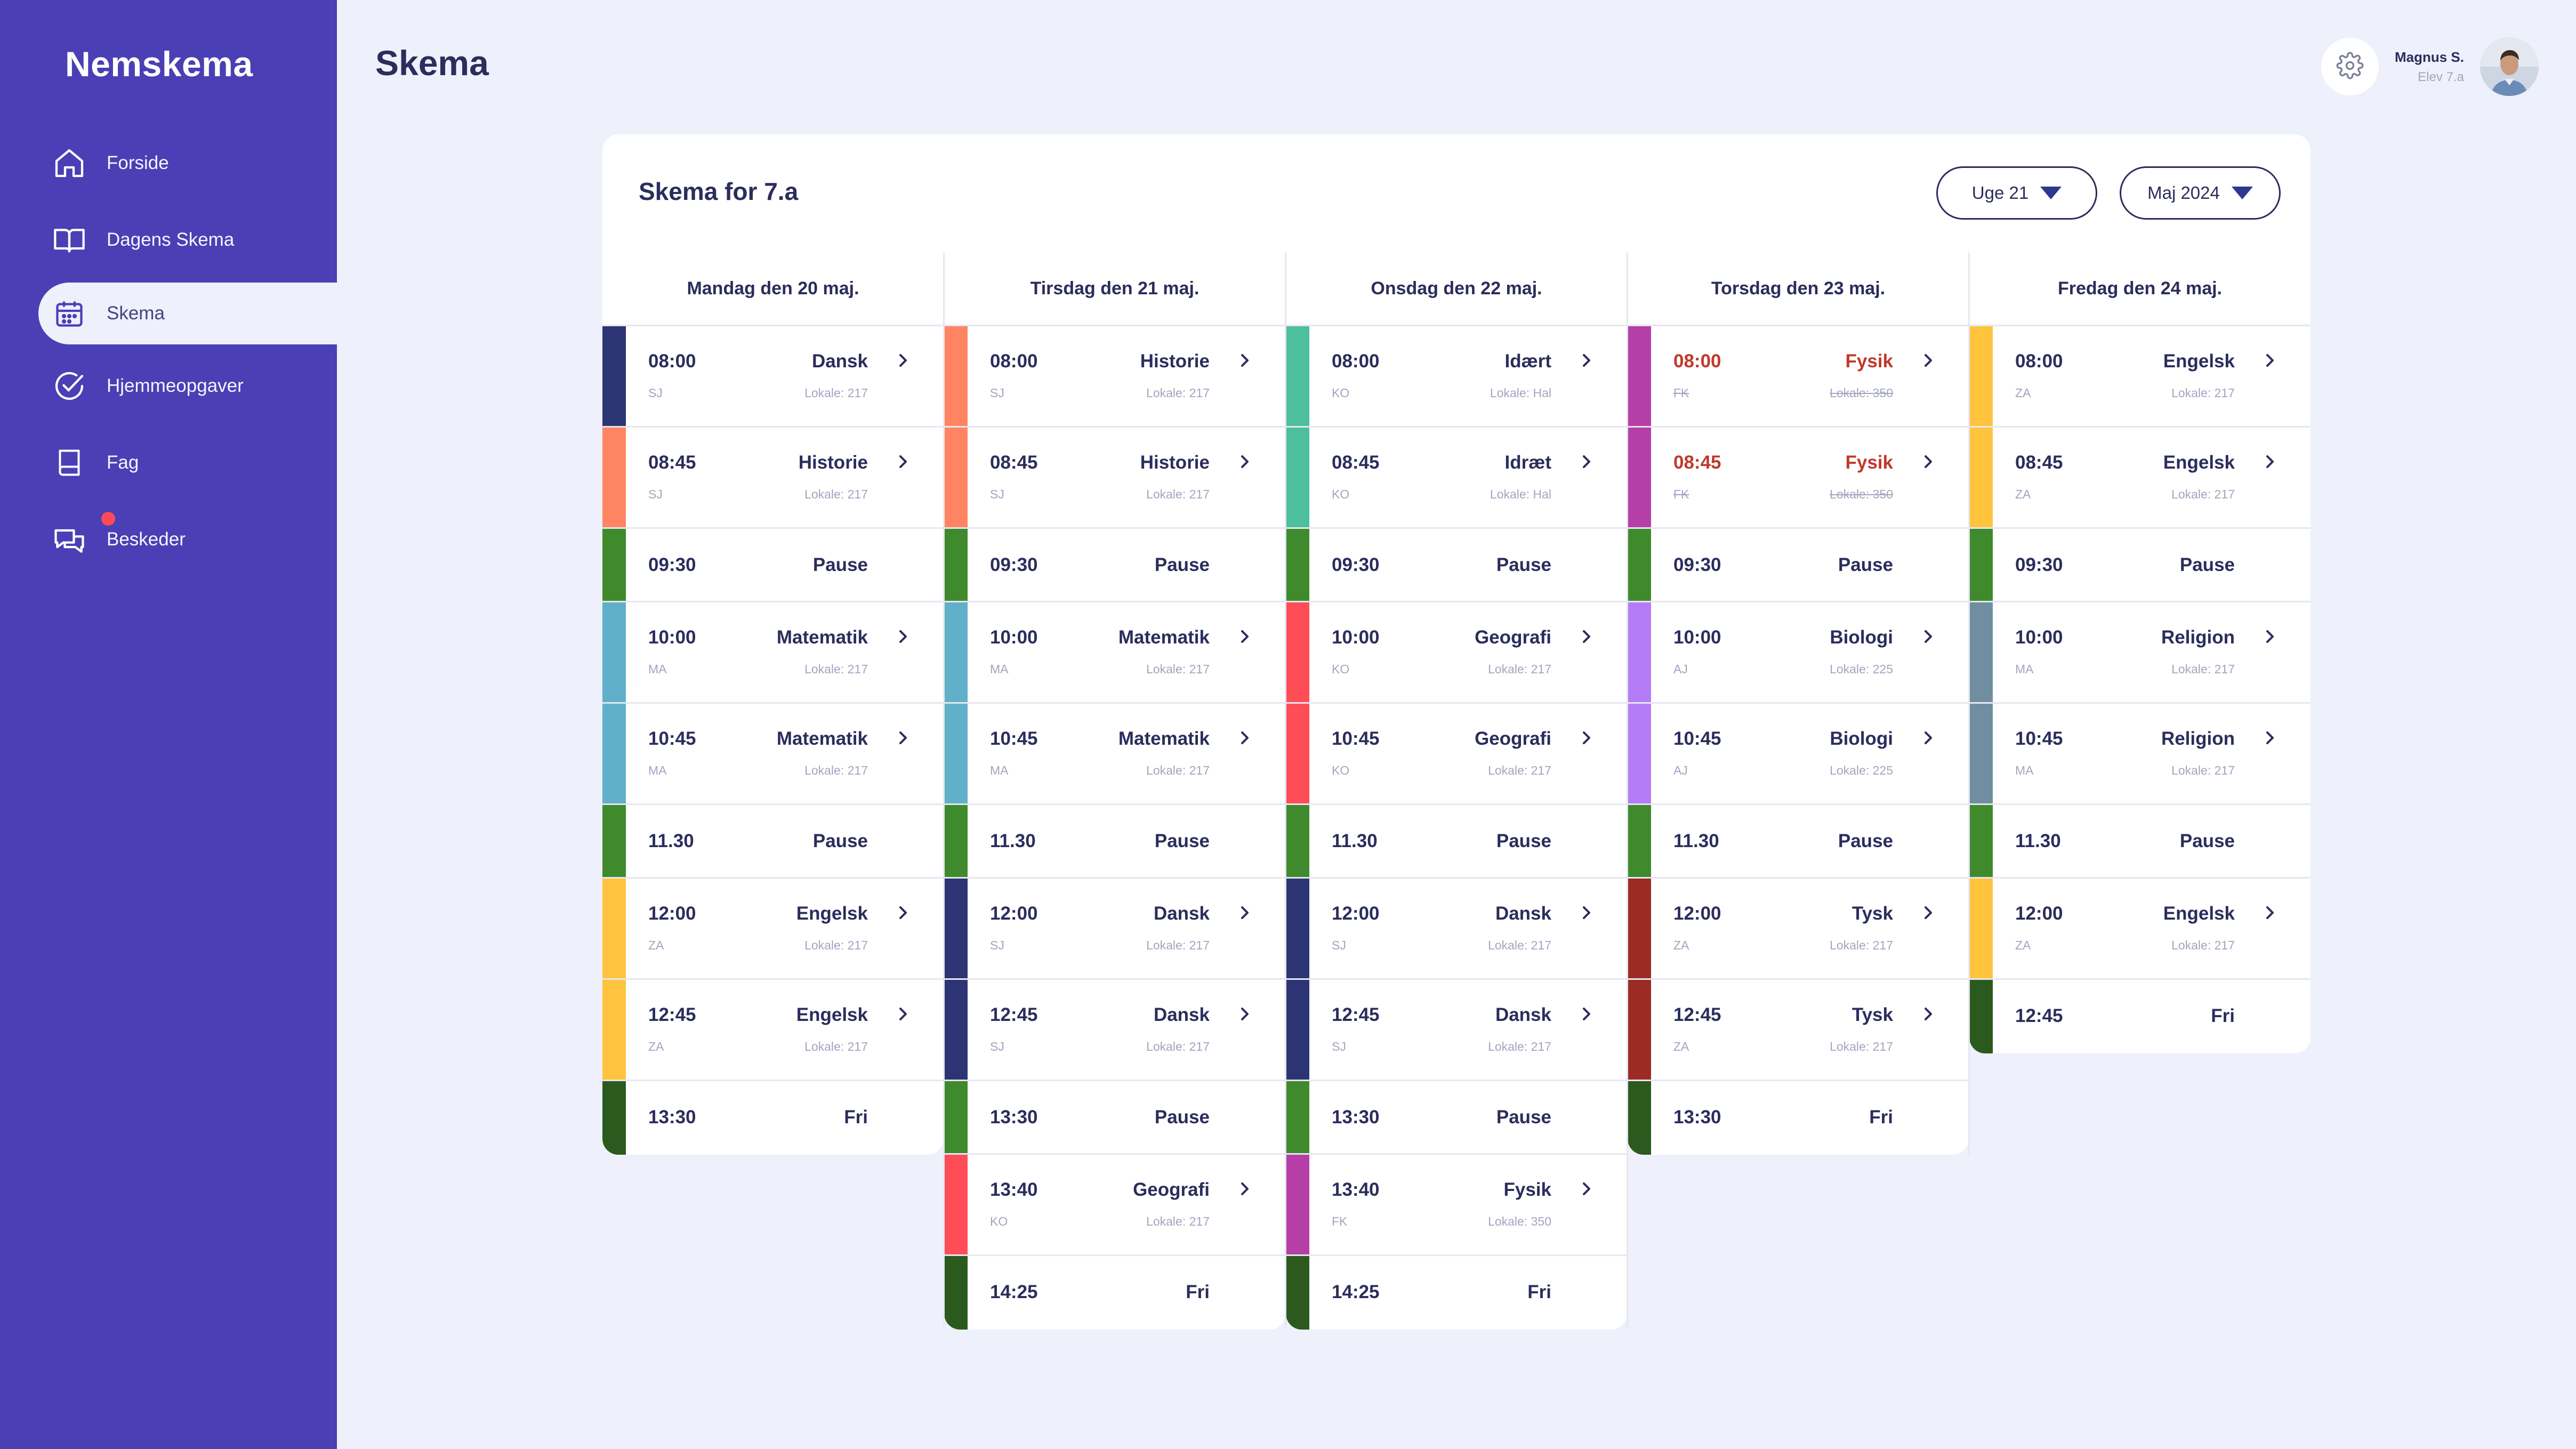 This screenshot has width=2576, height=1449. What do you see at coordinates (1114, 377) in the screenshot?
I see `lesson-slot: 08:00 Historie SJ Lokale: 217` at bounding box center [1114, 377].